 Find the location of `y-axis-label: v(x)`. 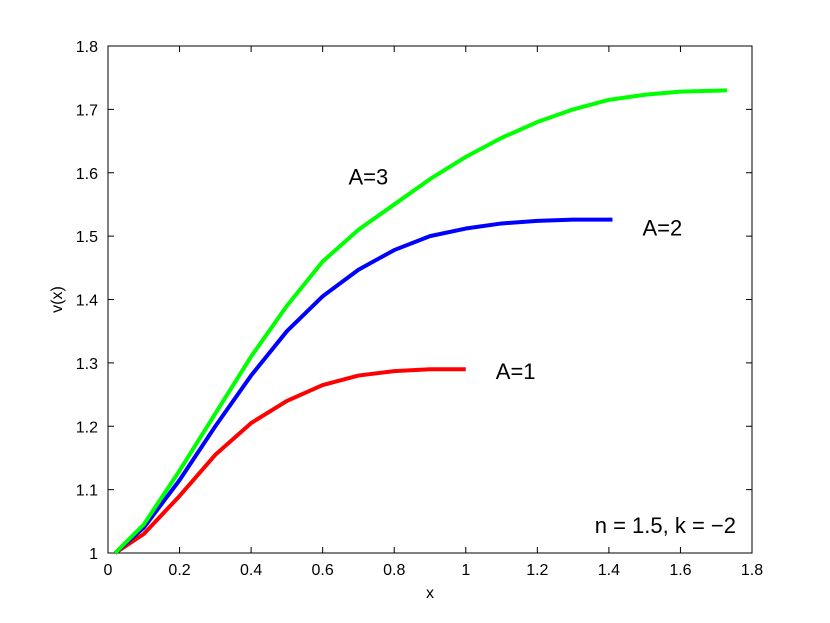

y-axis-label: v(x) is located at coordinates (57, 299).